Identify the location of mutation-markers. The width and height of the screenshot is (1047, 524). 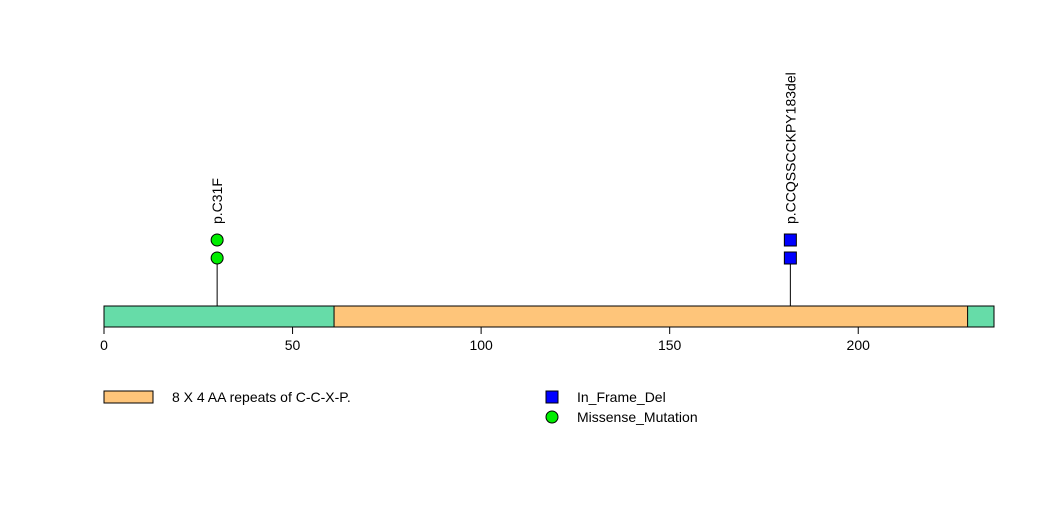
(503, 249).